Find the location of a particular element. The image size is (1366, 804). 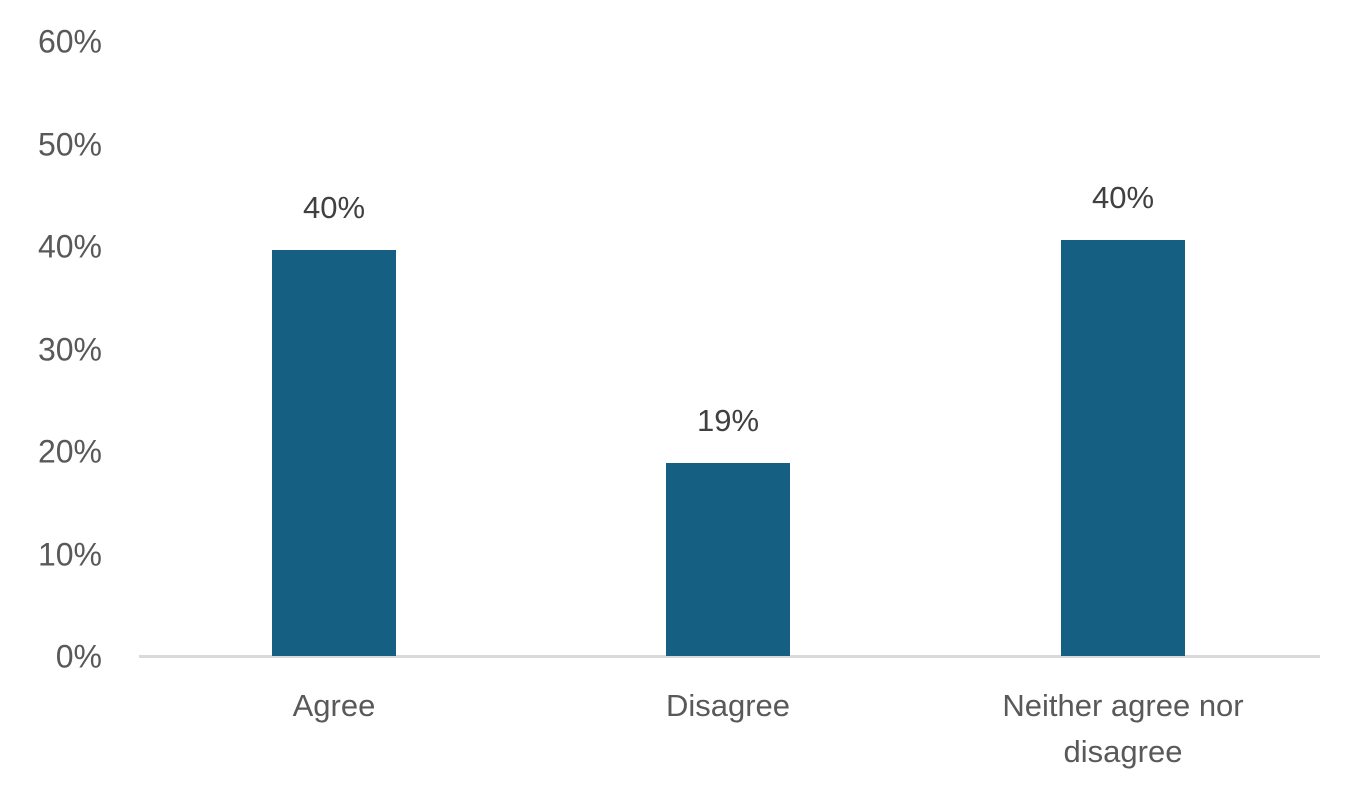

x-axis-line is located at coordinates (729, 656).